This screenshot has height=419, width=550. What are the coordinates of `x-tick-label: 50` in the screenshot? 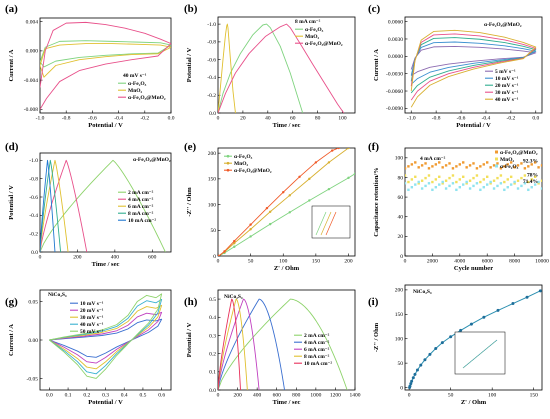 It's located at (451, 396).